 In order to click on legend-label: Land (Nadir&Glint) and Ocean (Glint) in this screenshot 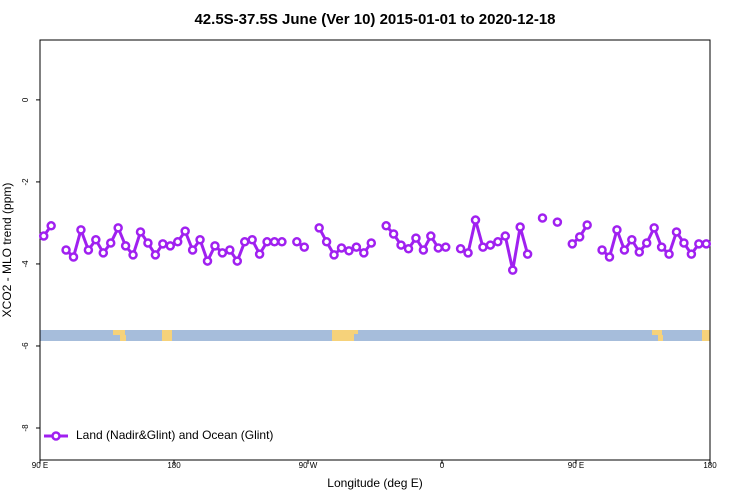, I will do `click(174, 435)`.